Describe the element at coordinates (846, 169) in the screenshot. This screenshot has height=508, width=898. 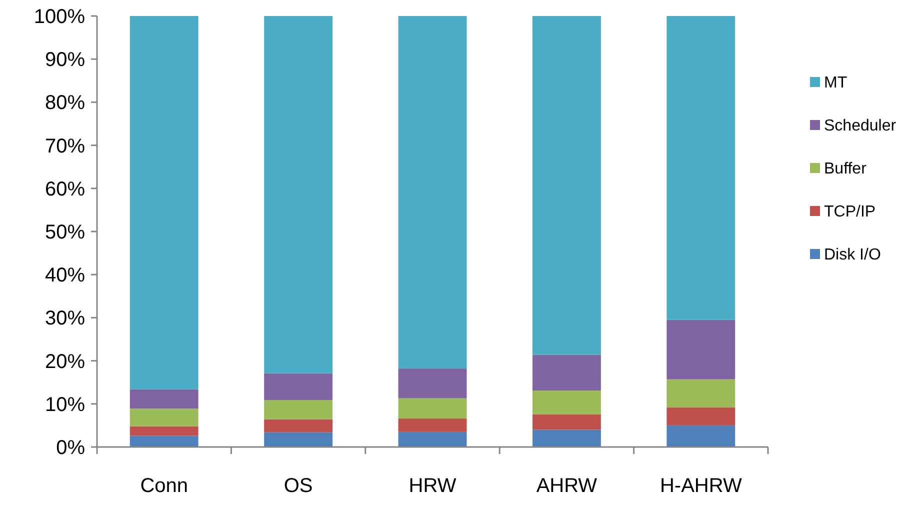
I see `legend-label: Buffer` at that location.